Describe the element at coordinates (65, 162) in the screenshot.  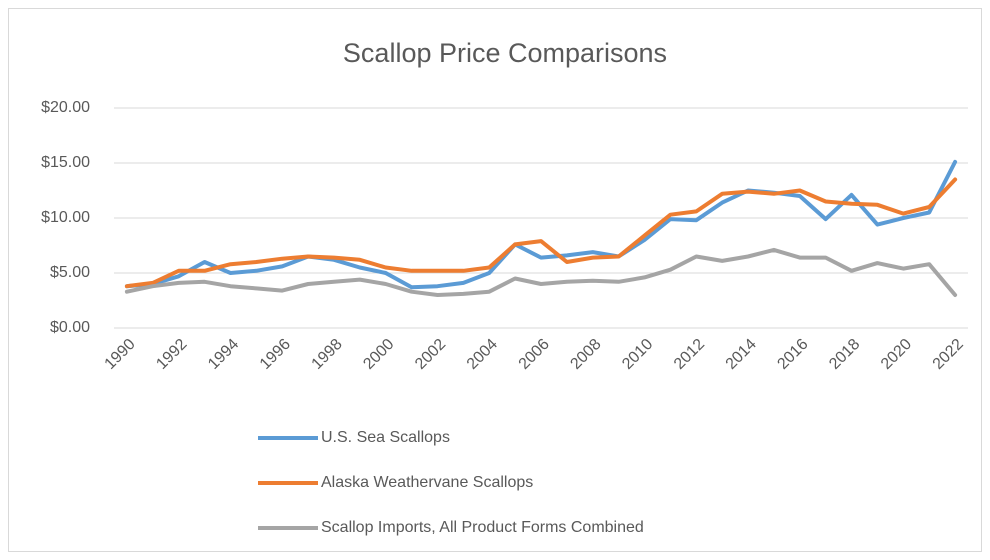
I see `y-tick-label: $15.00` at that location.